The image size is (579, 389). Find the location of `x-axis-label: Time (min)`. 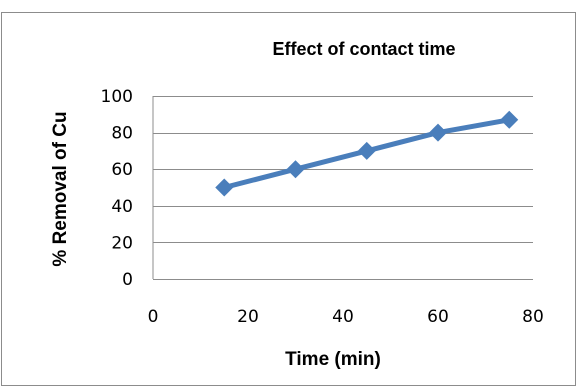

x-axis-label: Time (min) is located at coordinates (333, 359).